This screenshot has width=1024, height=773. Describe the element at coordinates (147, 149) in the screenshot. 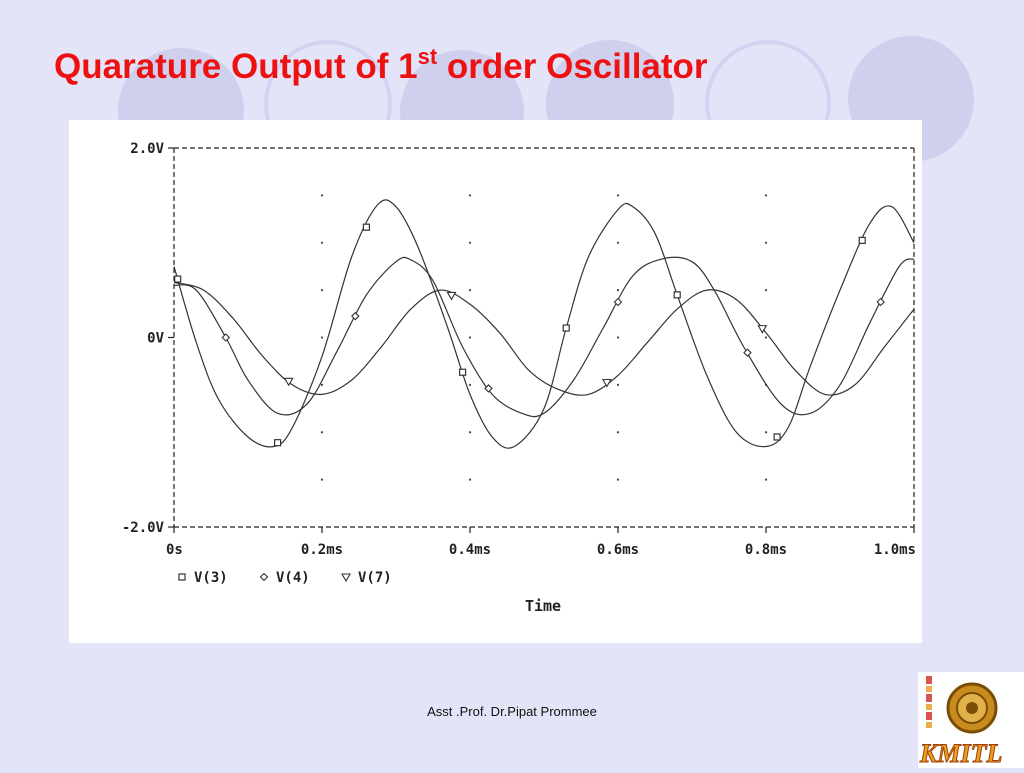

I see `y-tick-label: 2.0V` at that location.